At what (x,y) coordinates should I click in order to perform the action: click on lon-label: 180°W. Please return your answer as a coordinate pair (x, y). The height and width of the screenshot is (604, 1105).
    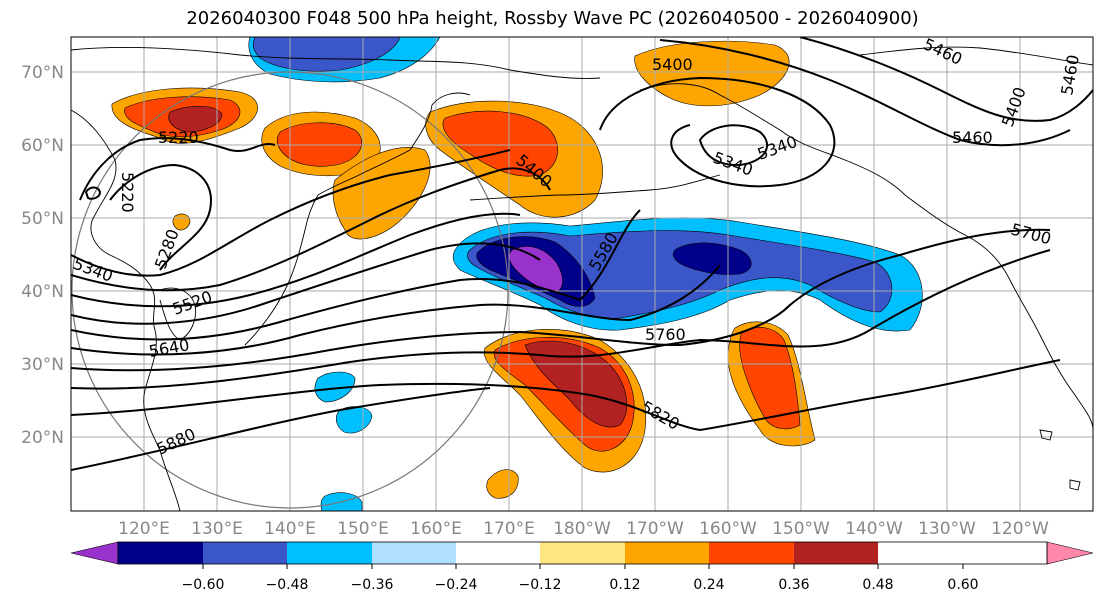
    Looking at the image, I should click on (582, 529).